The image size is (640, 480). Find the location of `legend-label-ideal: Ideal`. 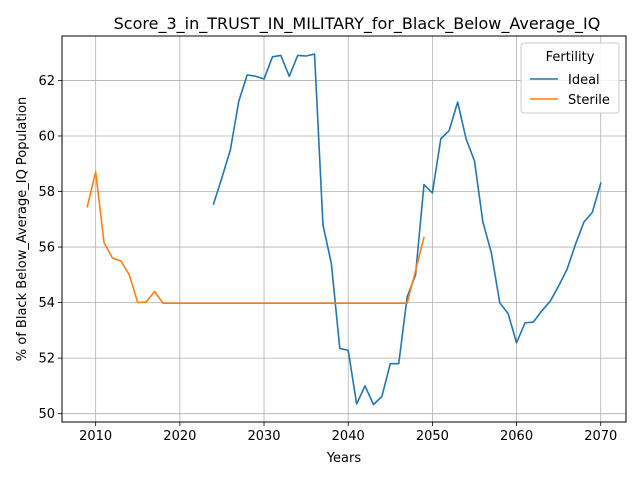

legend-label-ideal: Ideal is located at coordinates (584, 80).